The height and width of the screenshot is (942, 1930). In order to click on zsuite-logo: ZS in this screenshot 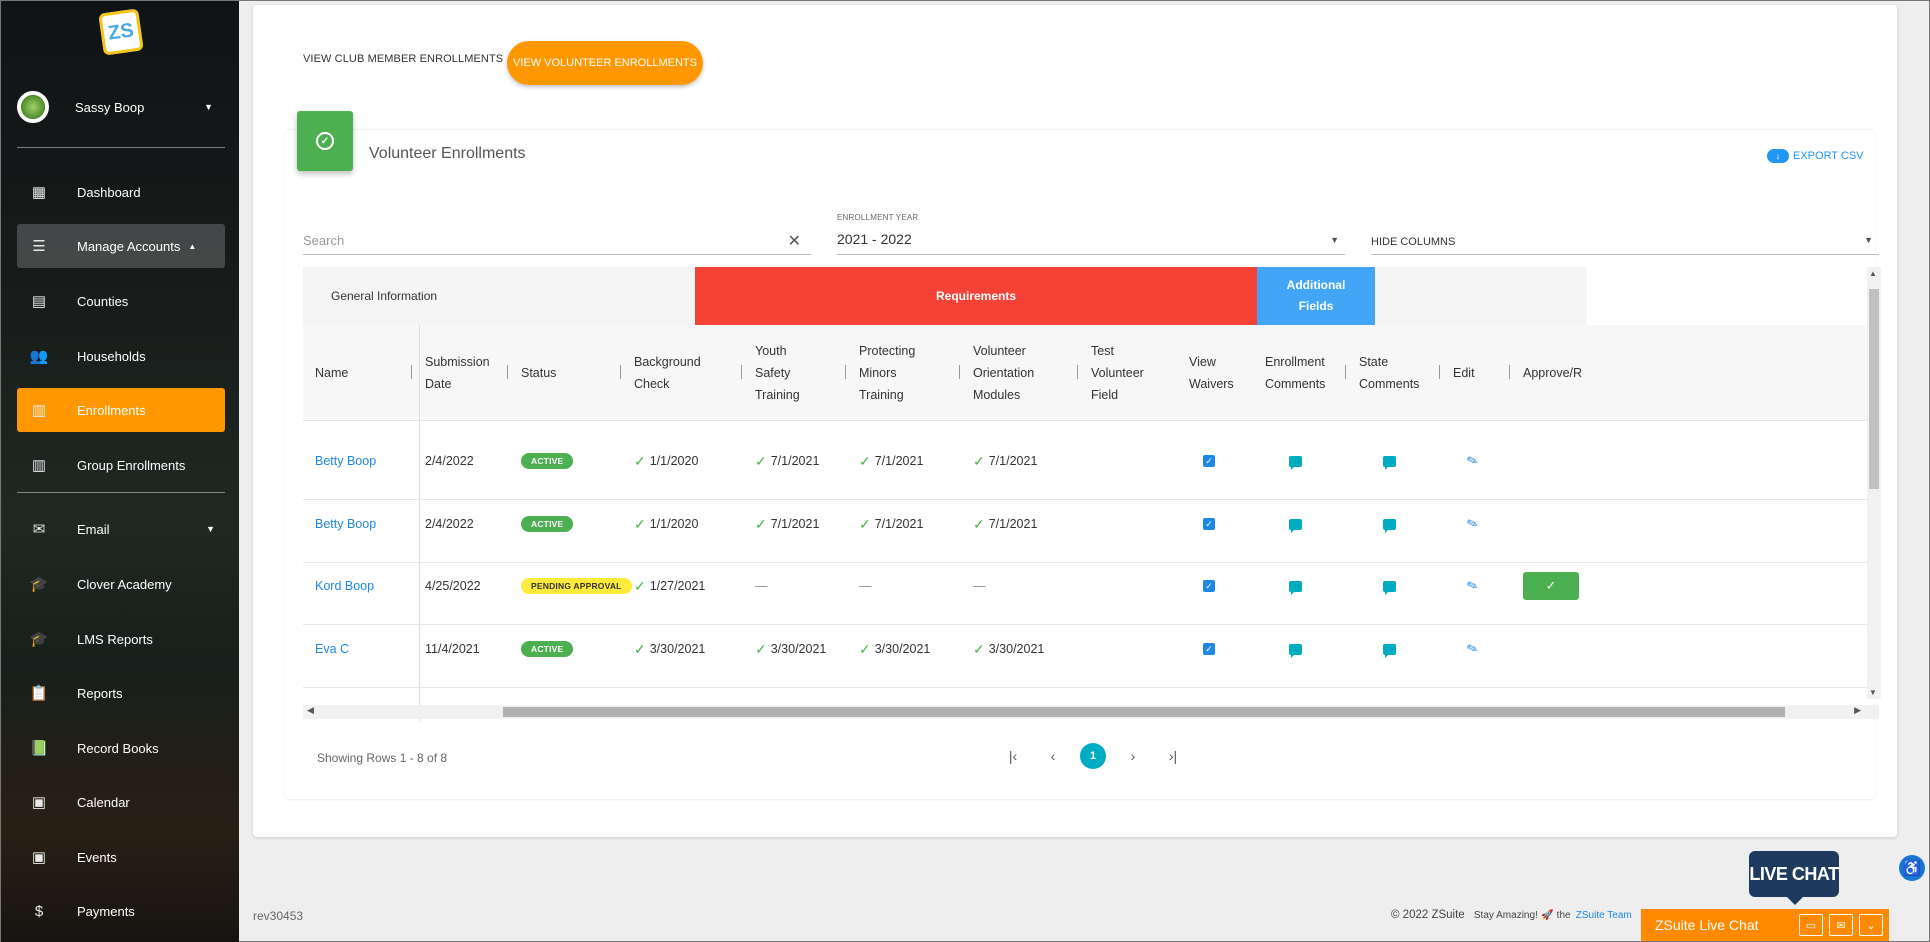, I will do `click(121, 32)`.